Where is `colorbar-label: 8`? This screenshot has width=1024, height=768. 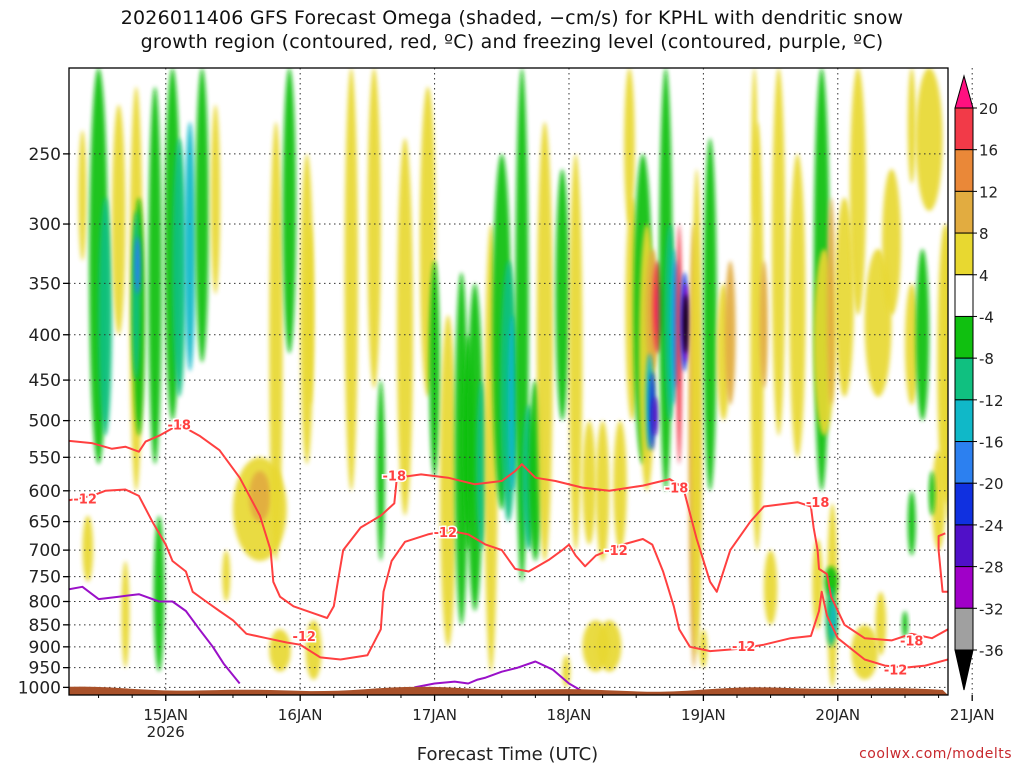 colorbar-label: 8 is located at coordinates (984, 234).